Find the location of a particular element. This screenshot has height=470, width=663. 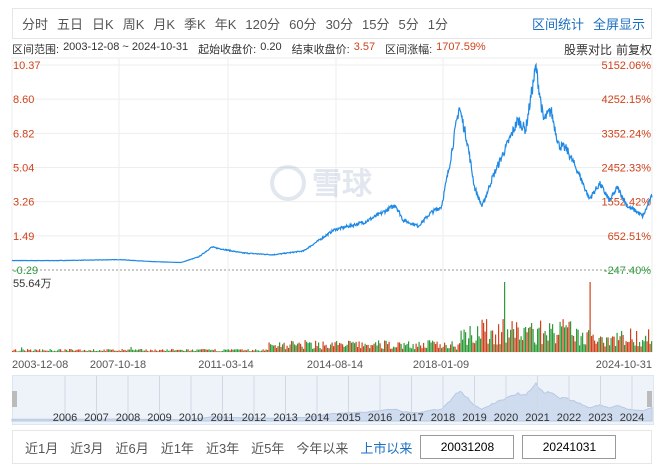

range-button: 近6月 is located at coordinates (132, 448).